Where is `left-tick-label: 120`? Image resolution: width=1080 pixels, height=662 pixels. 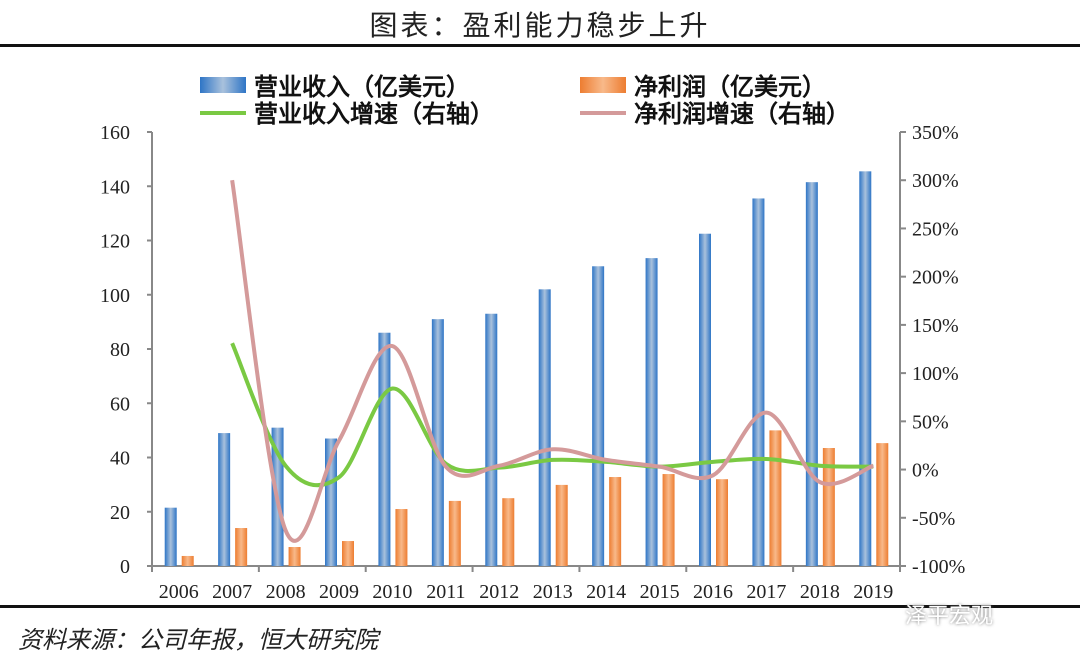 left-tick-label: 120 is located at coordinates (115, 242).